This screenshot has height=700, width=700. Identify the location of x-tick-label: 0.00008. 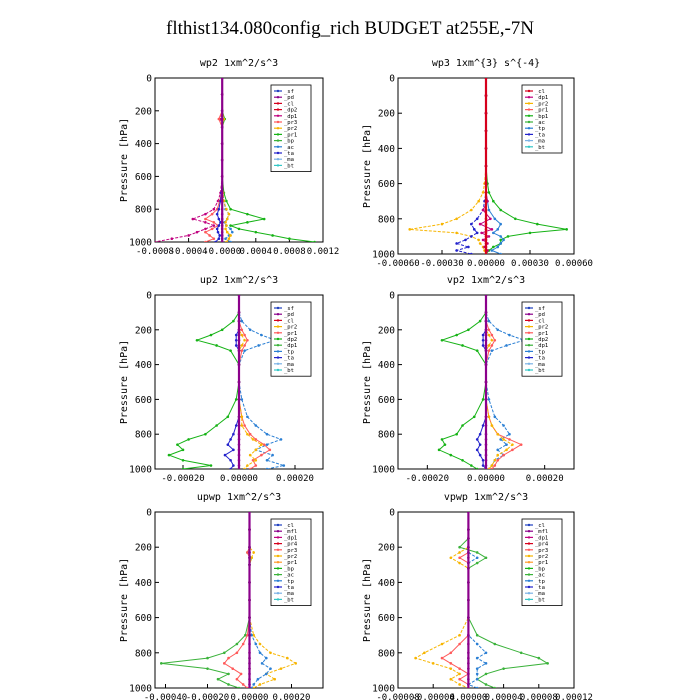
(539, 696).